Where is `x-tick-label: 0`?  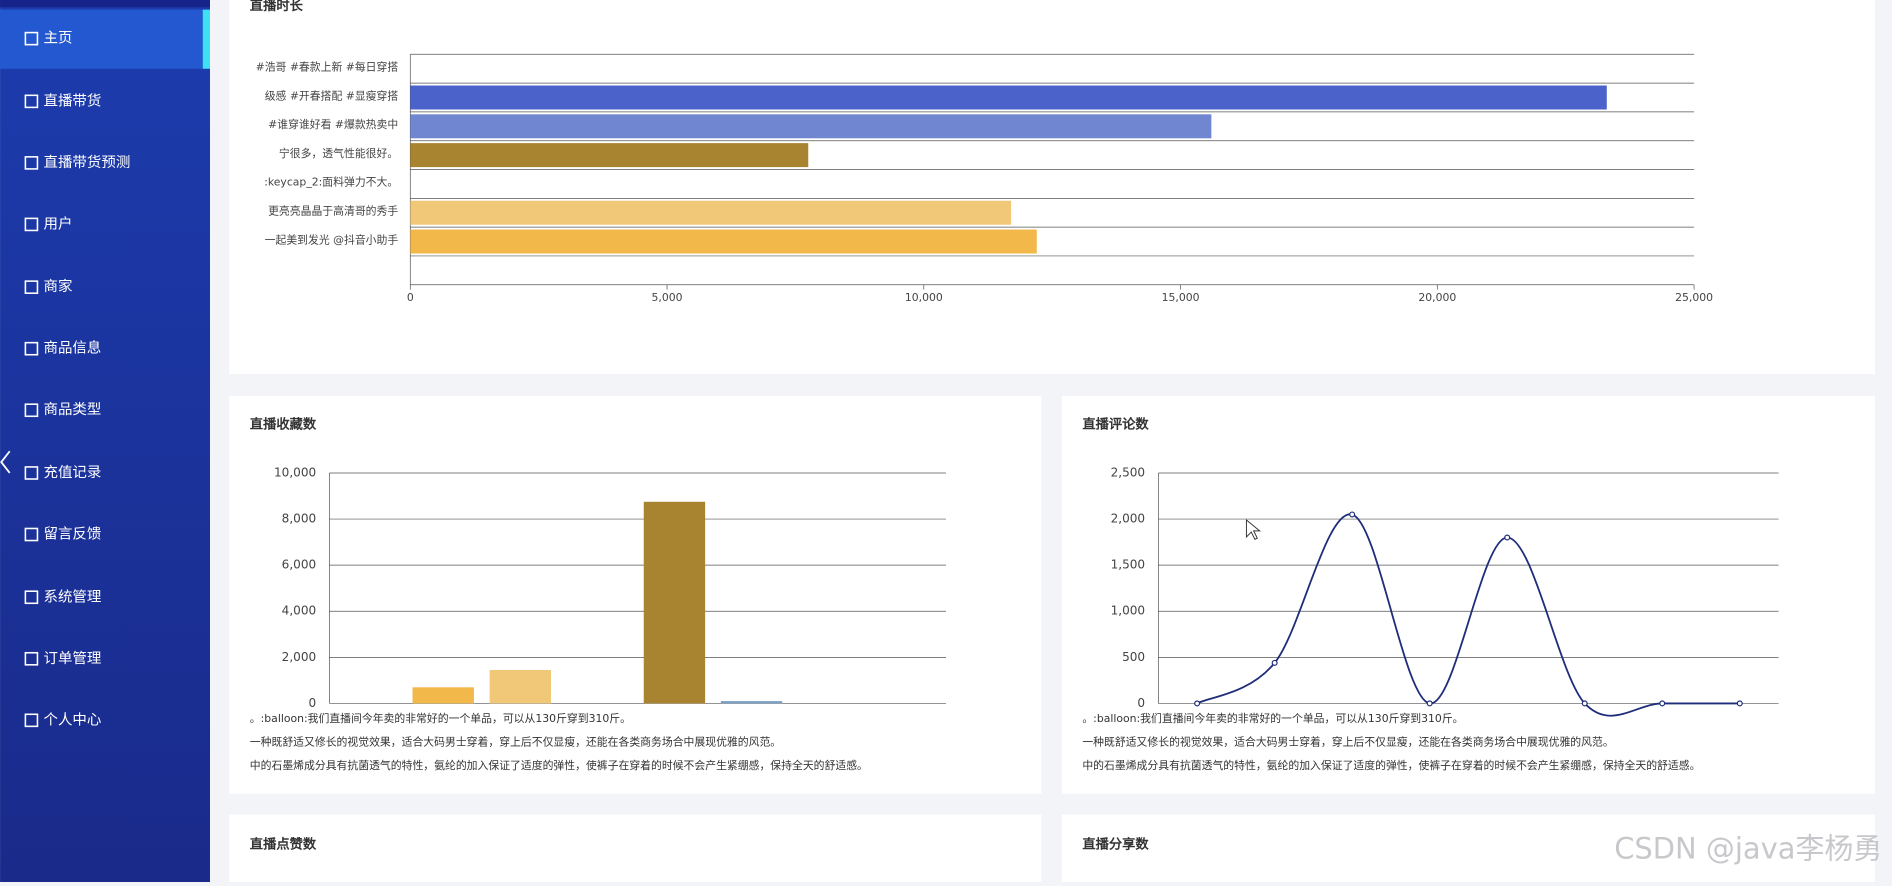 x-tick-label: 0 is located at coordinates (410, 297).